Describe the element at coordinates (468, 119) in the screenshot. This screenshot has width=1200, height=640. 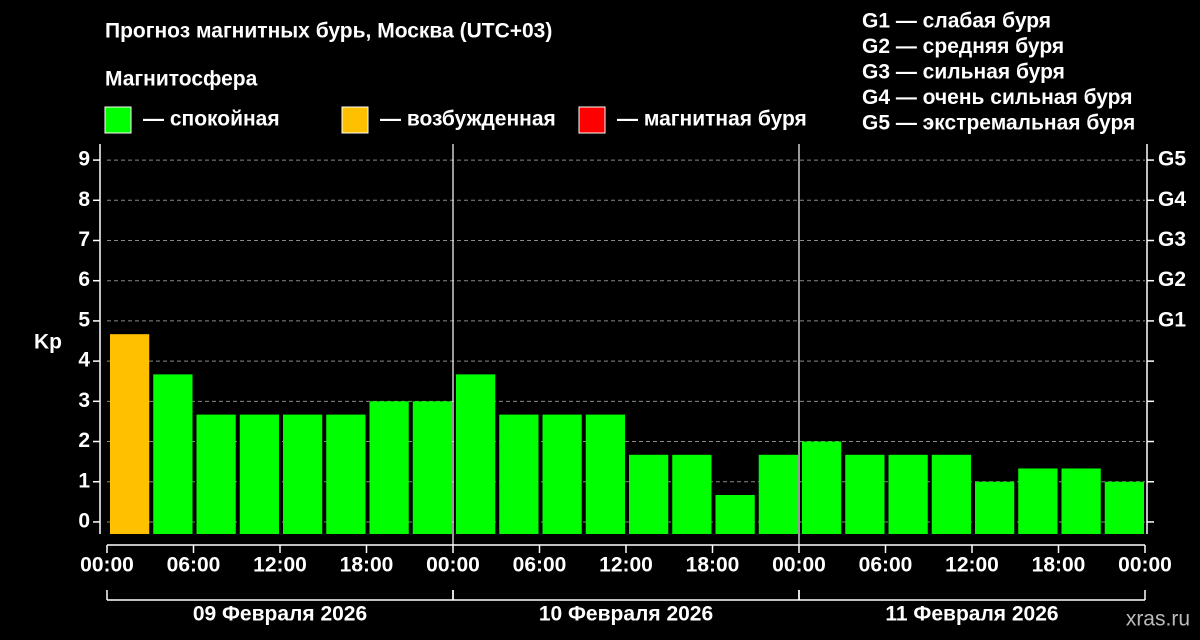
I see `legend-label: — возбужденная` at that location.